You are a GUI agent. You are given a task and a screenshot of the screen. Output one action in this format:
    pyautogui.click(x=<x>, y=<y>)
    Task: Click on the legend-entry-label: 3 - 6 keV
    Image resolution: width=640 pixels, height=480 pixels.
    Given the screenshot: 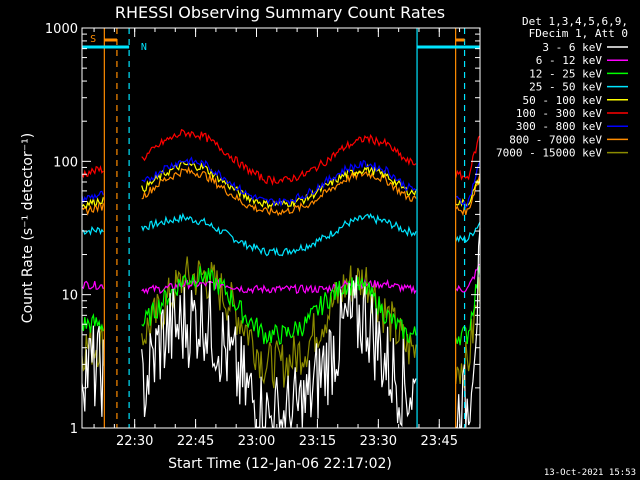 What is the action you would take?
    pyautogui.click(x=572, y=47)
    